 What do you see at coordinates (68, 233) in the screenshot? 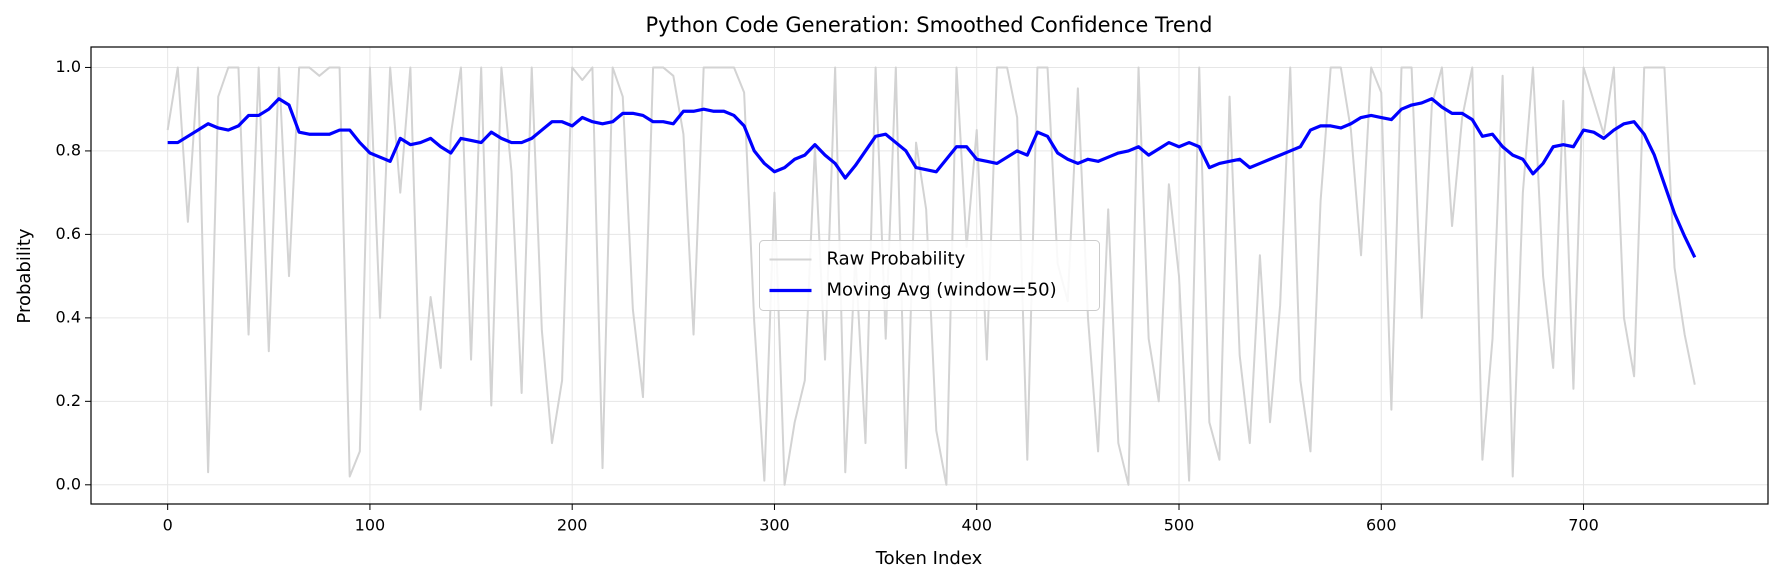
I see `y-tick-label: 0.6` at bounding box center [68, 233].